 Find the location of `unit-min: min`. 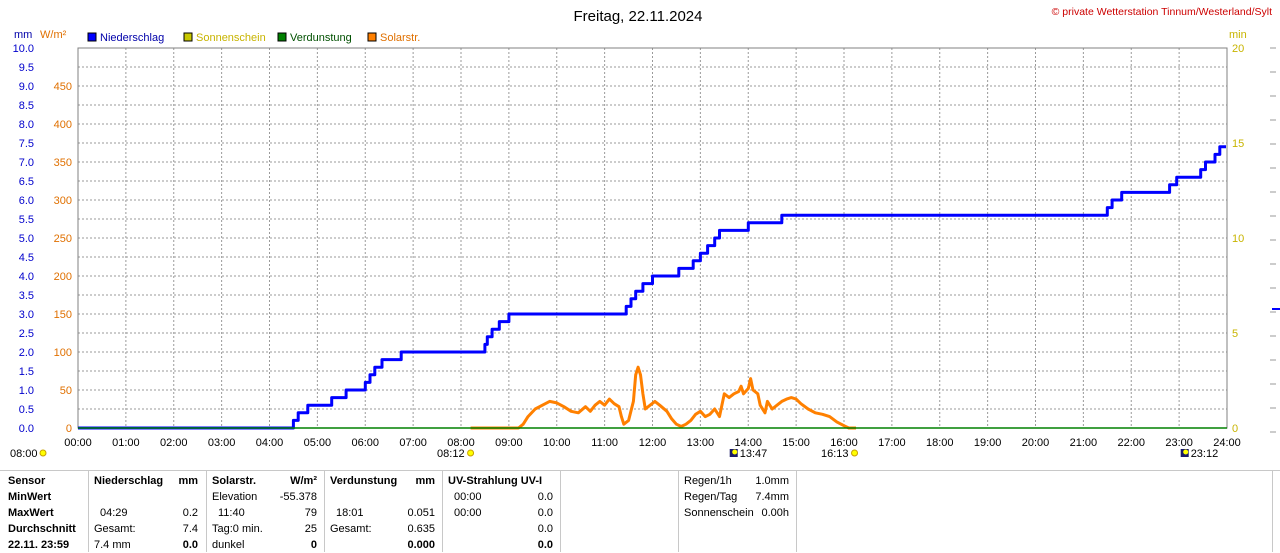

unit-min: min is located at coordinates (1238, 35).